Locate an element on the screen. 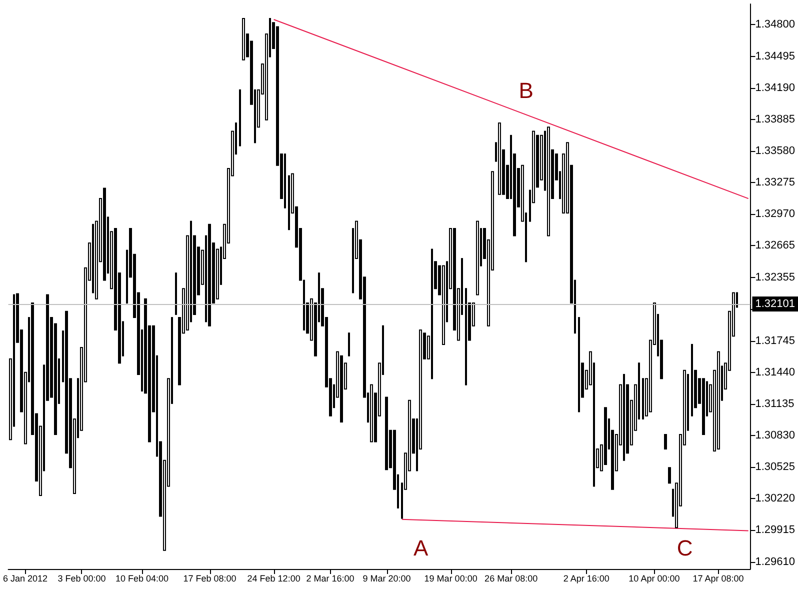 The image size is (798, 593). y-tick-label: 1.34800 is located at coordinates (775, 24).